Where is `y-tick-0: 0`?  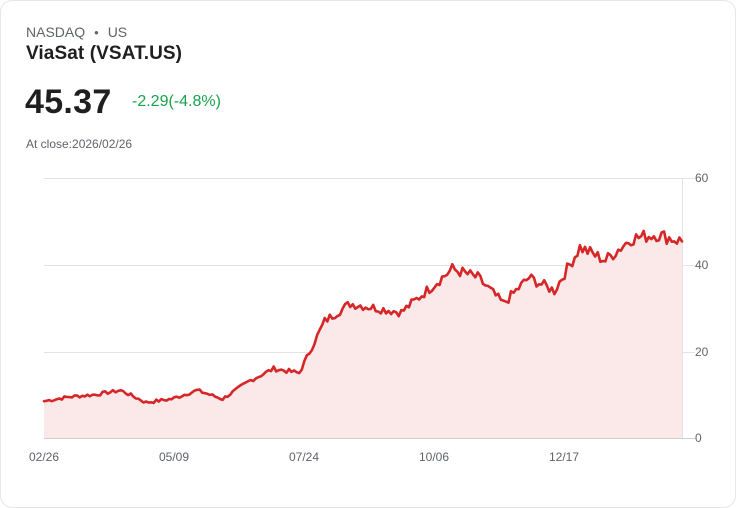
y-tick-0: 0 is located at coordinates (698, 438).